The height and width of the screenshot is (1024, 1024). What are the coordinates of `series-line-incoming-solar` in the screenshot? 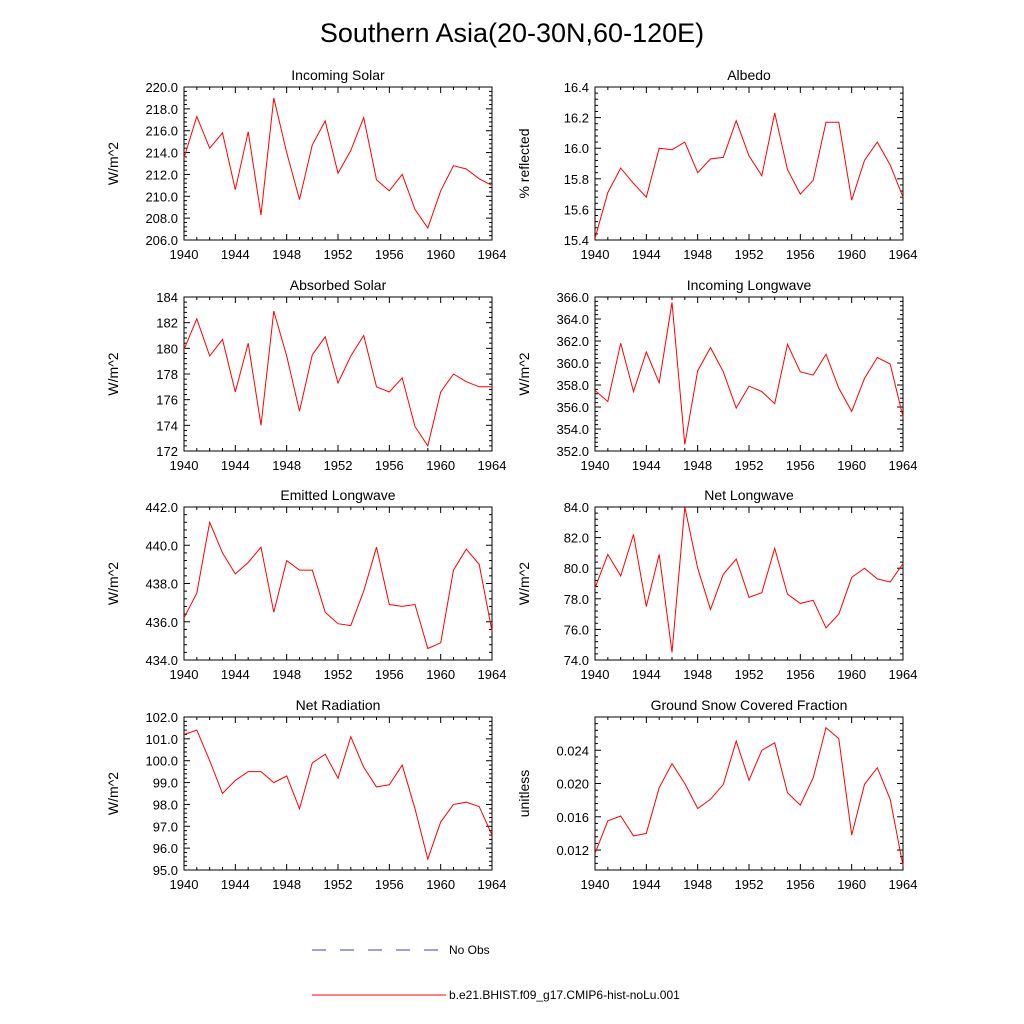 It's located at (338, 163).